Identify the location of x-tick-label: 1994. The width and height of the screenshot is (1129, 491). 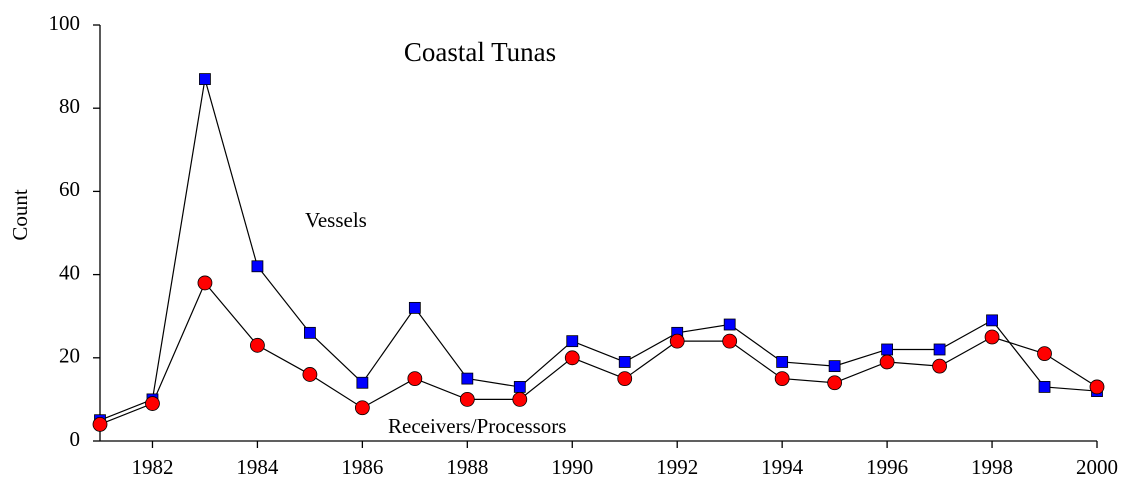
(782, 467).